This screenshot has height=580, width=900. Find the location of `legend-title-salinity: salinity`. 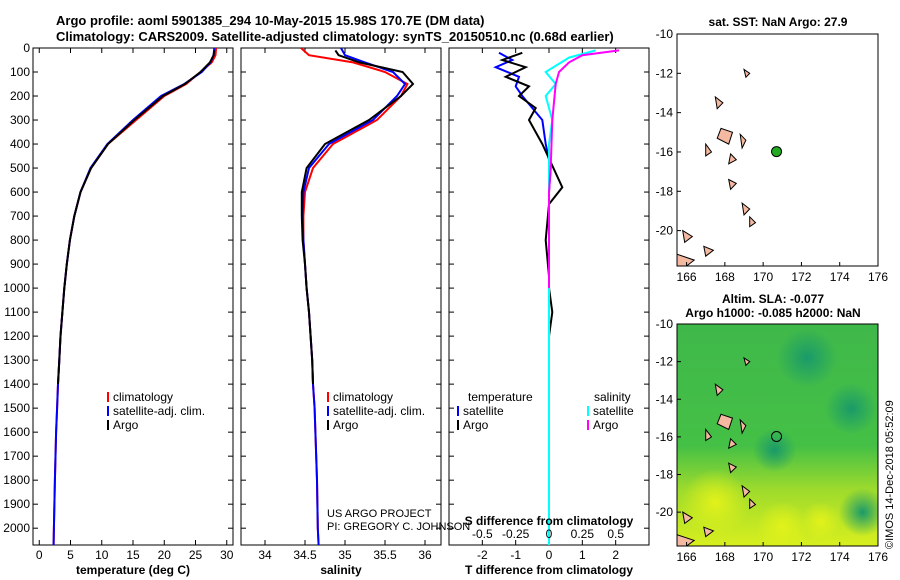

legend-title-salinity: salinity is located at coordinates (612, 397).